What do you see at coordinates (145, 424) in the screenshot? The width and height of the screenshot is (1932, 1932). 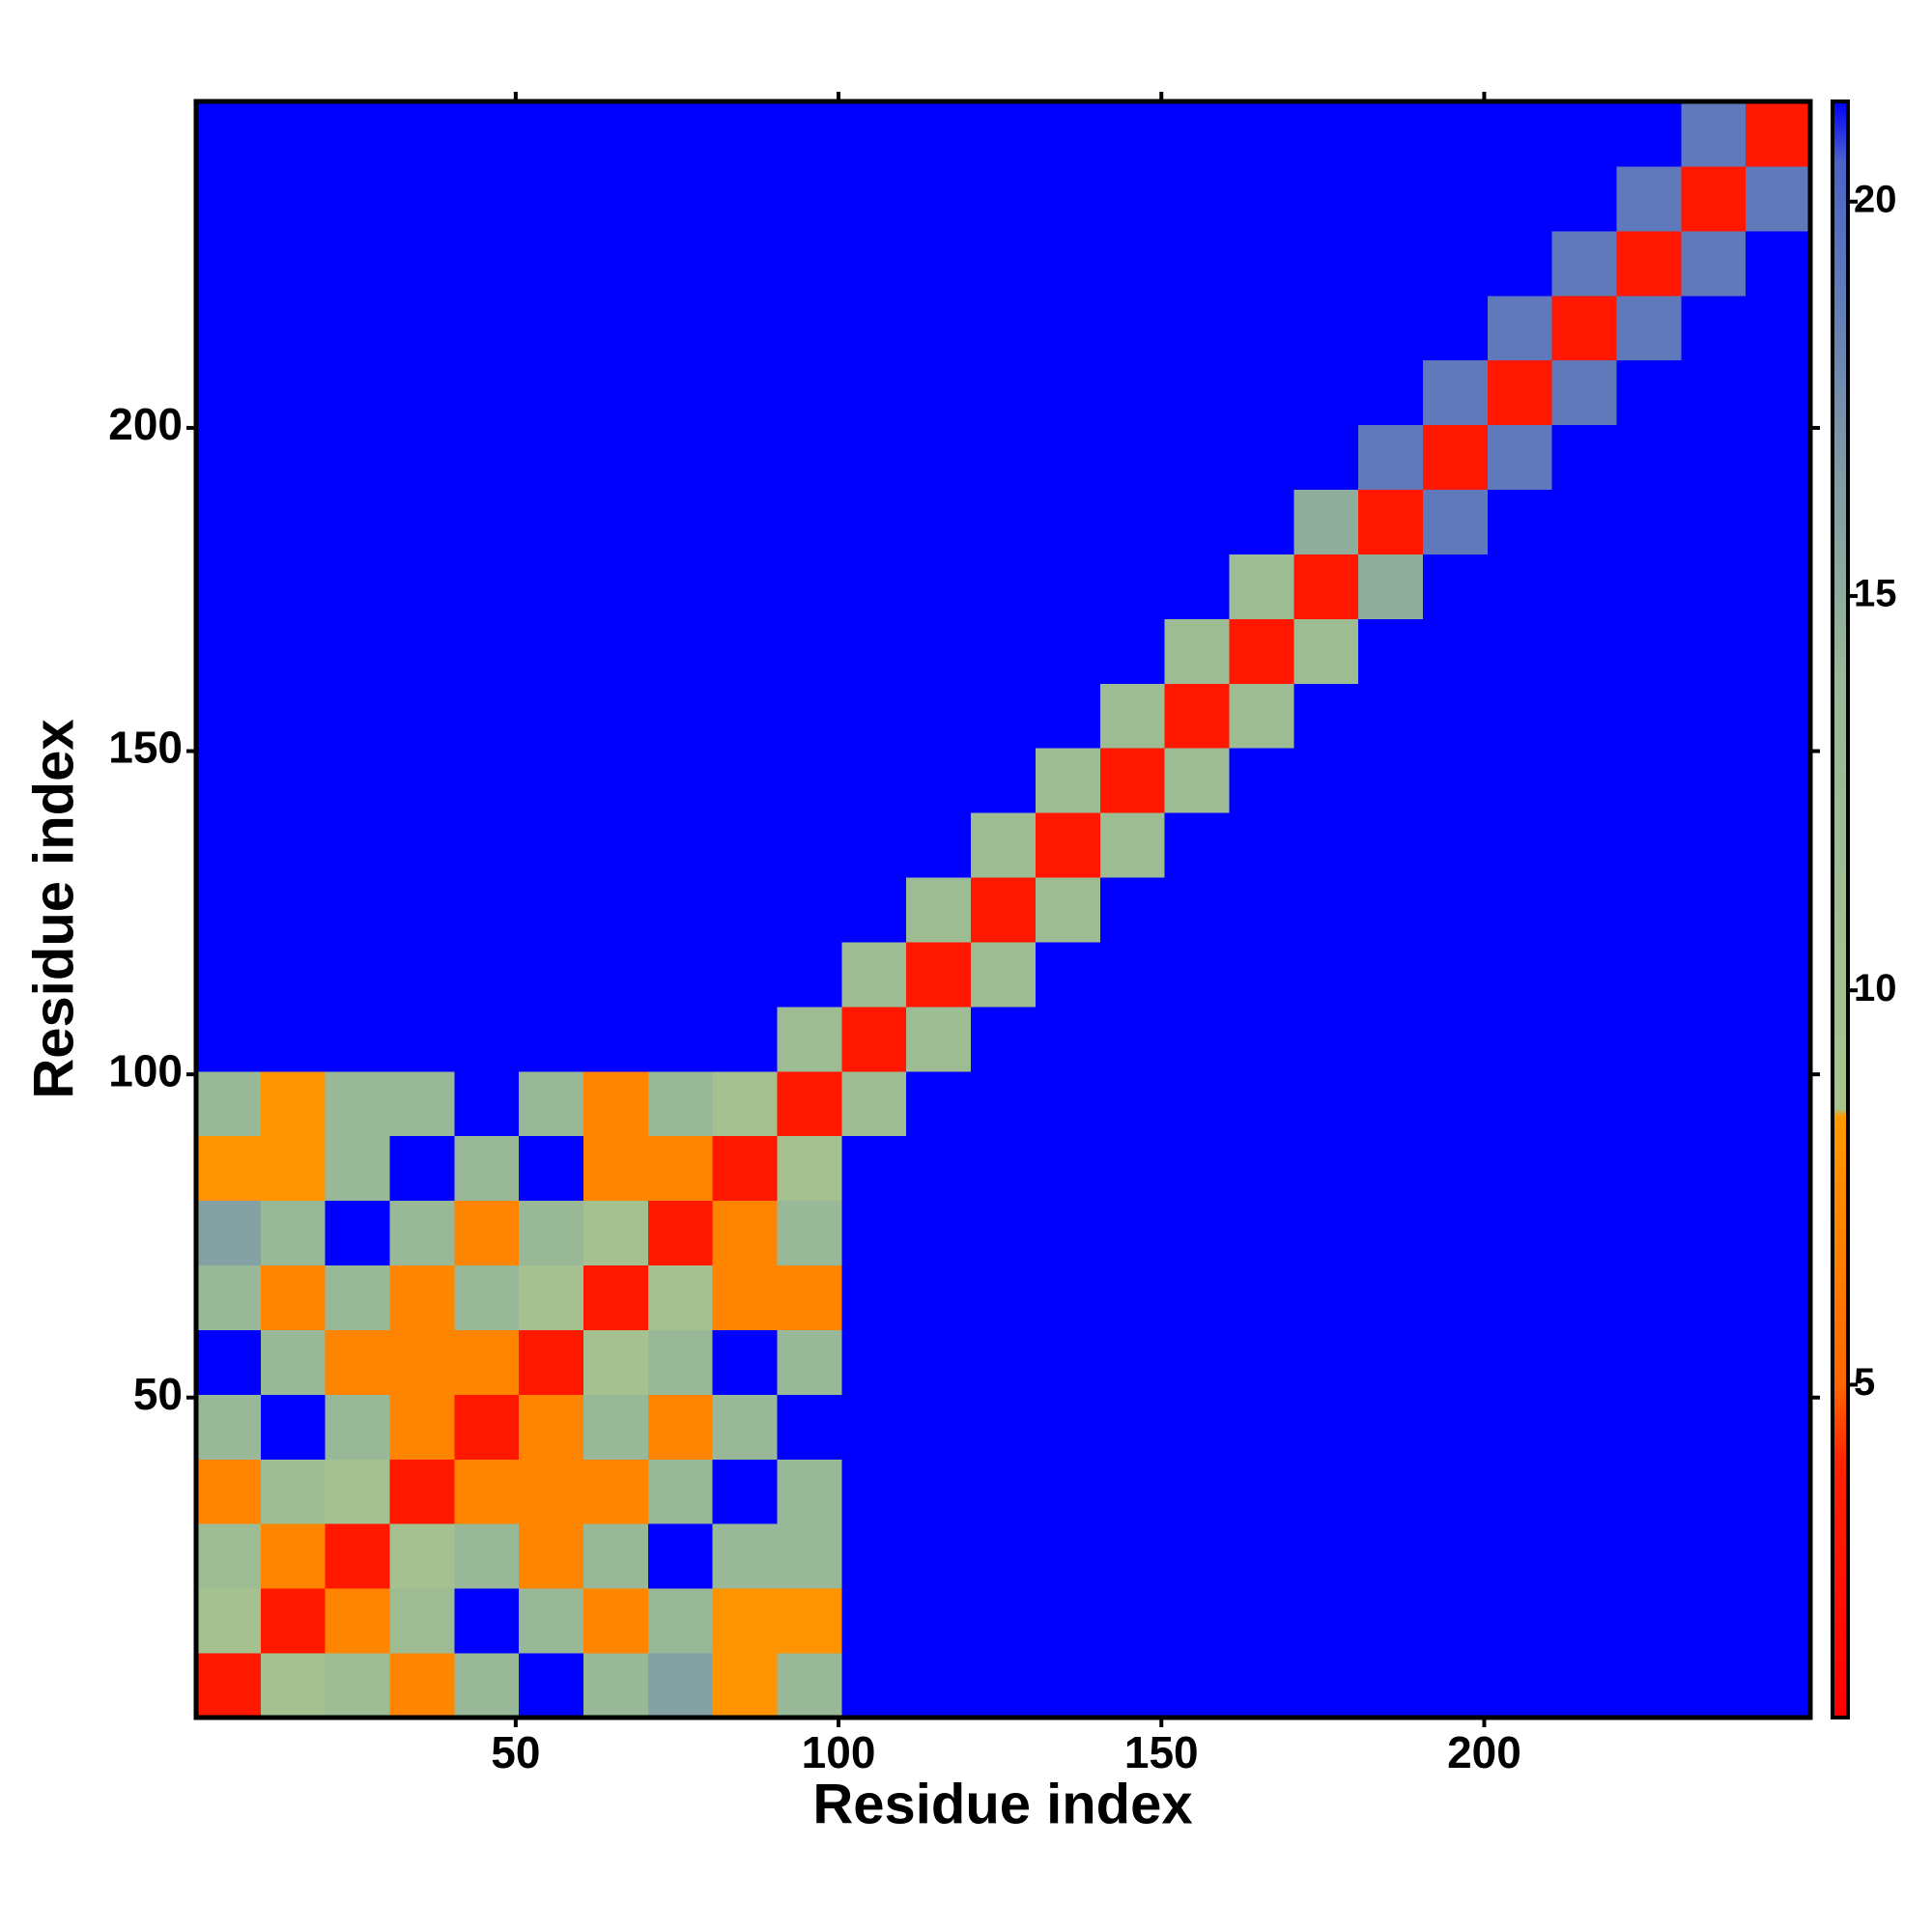 I see `y-tick-label: 200` at bounding box center [145, 424].